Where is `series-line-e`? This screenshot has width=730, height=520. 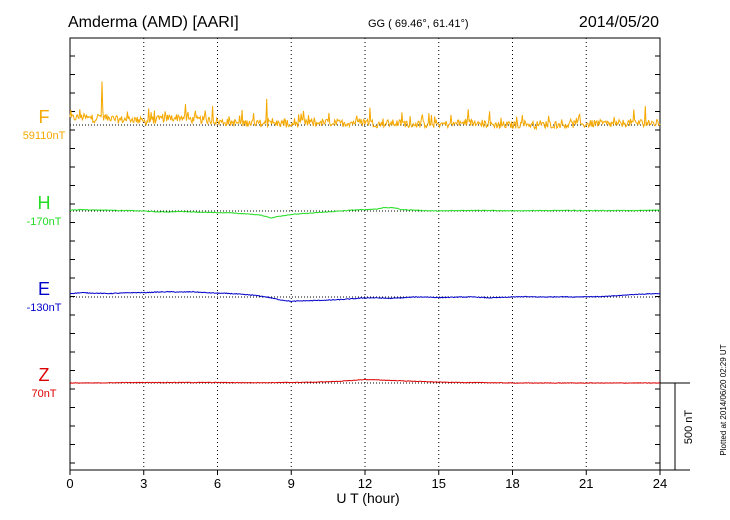
series-line-e is located at coordinates (365, 296).